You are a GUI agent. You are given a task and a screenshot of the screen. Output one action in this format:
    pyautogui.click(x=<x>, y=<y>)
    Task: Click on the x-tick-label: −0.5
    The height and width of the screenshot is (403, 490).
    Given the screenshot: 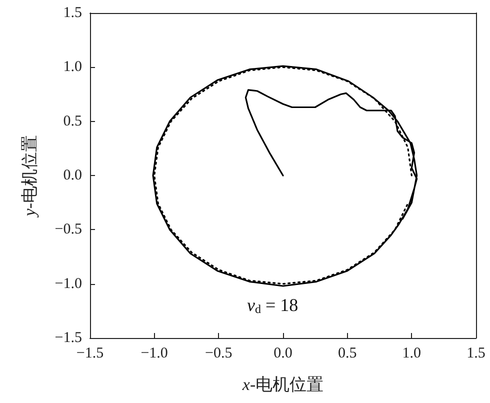 What is the action you would take?
    pyautogui.click(x=218, y=354)
    